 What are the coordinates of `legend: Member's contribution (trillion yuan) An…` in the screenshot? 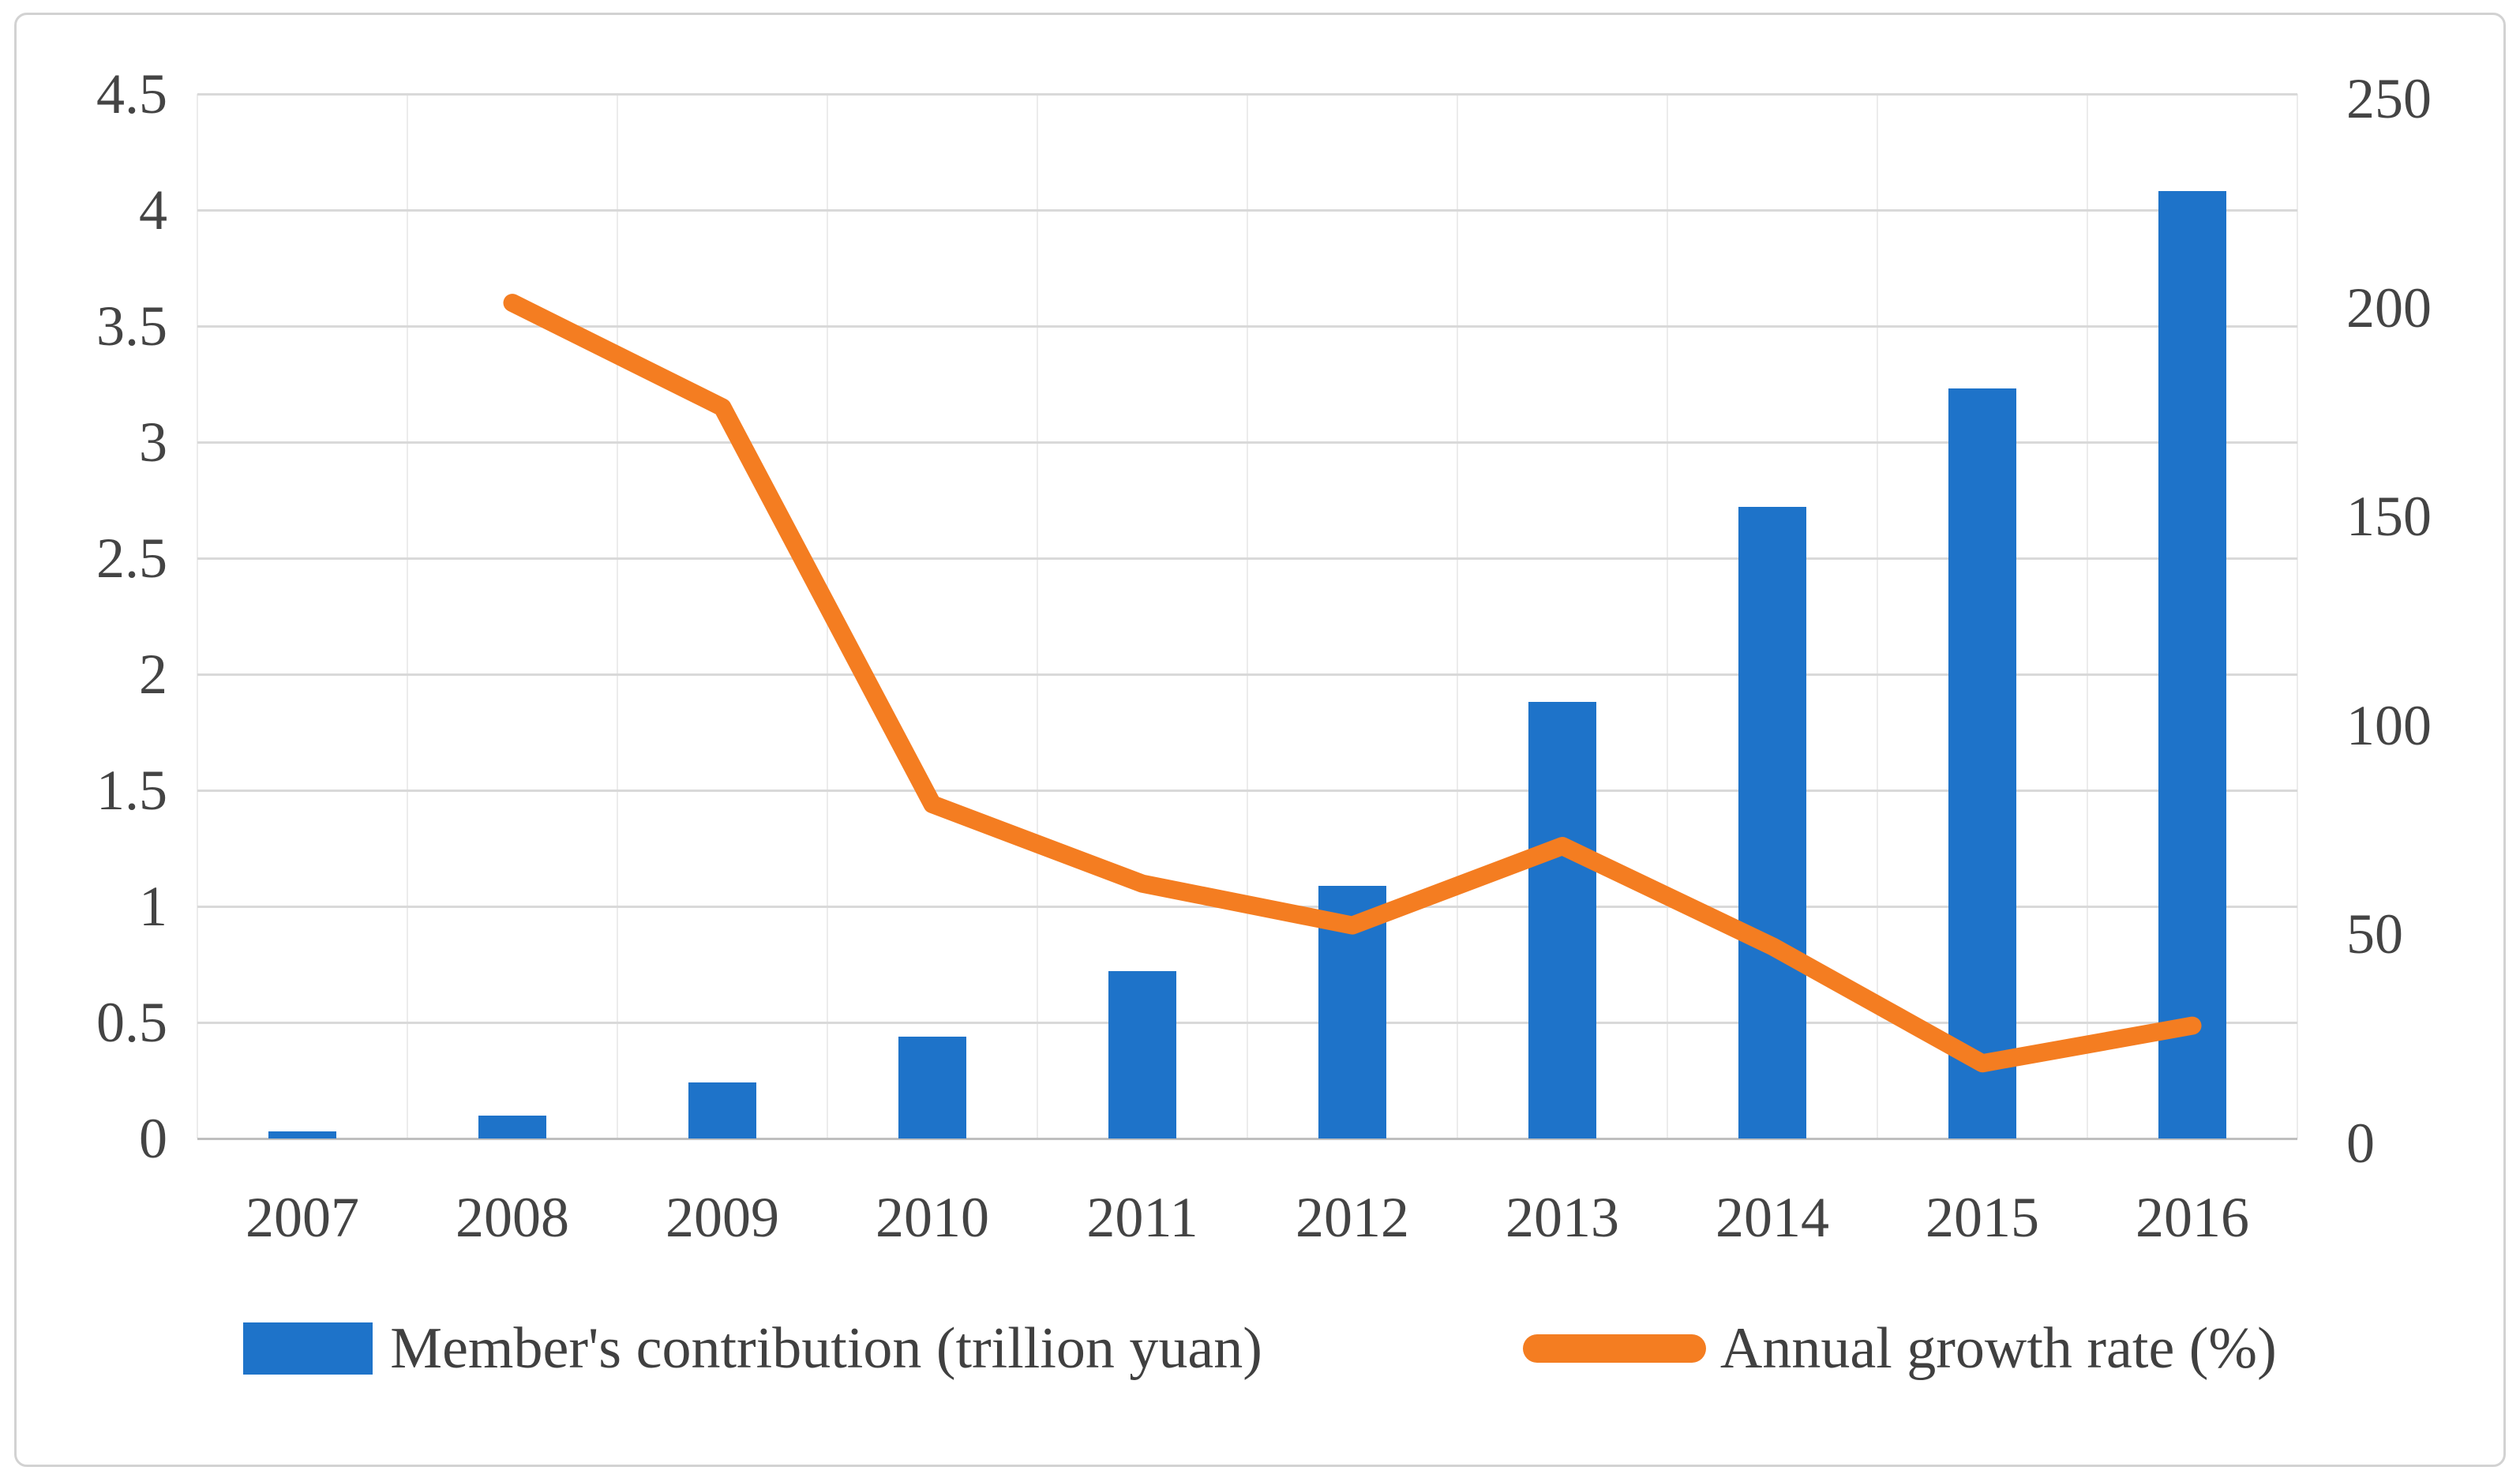 It's located at (1260, 1348).